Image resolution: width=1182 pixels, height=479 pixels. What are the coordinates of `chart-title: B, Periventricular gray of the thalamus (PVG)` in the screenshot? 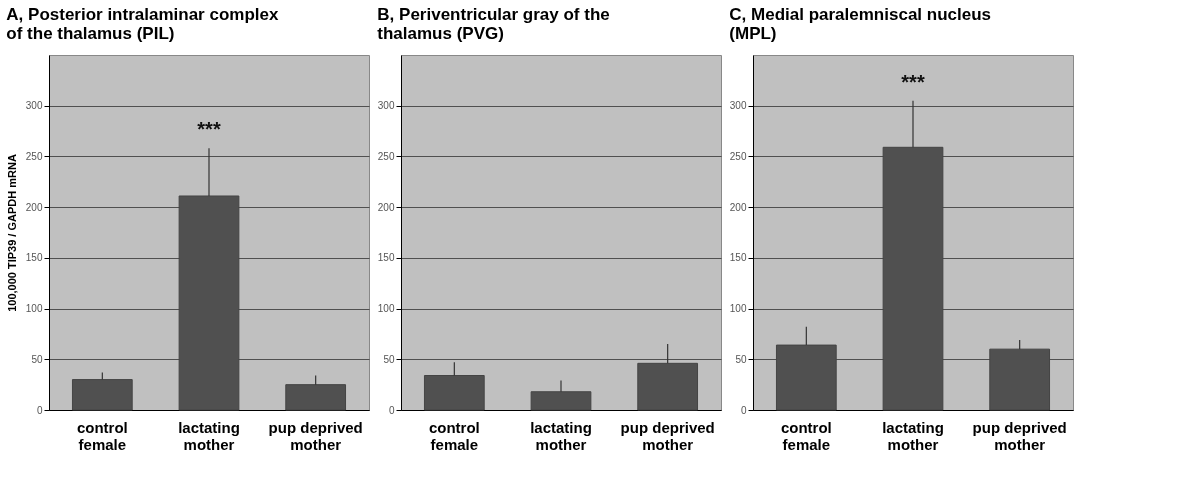 It's located at (493, 24).